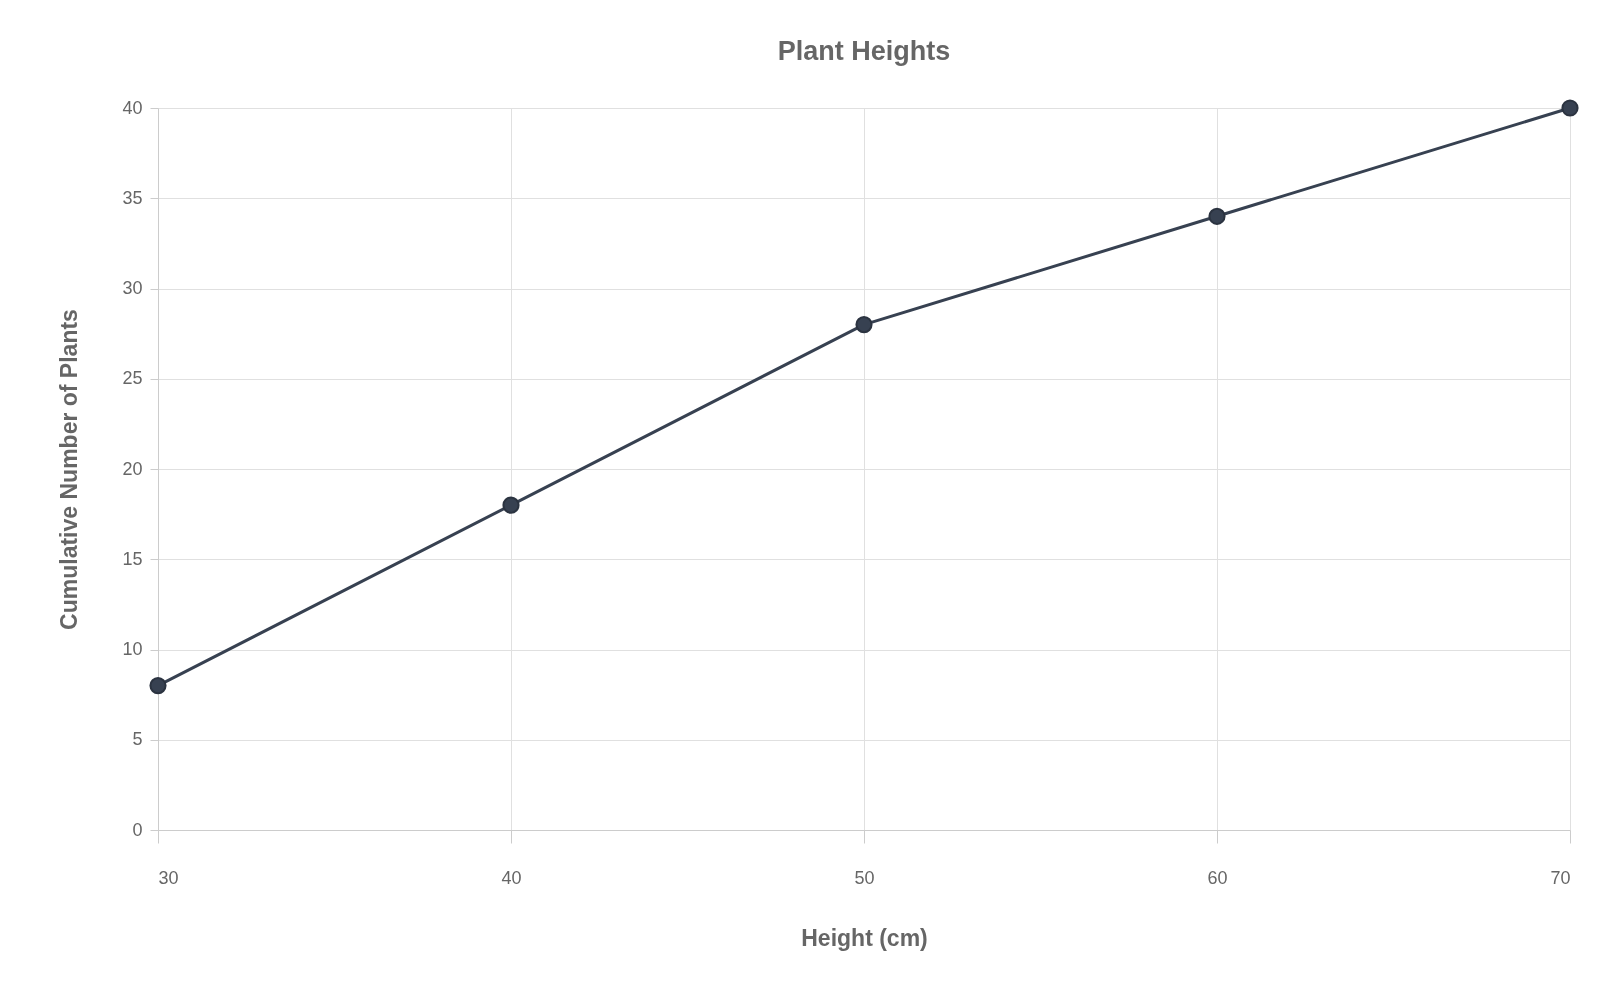 This screenshot has height=1000, width=1600. Describe the element at coordinates (168, 877) in the screenshot. I see `x-tick-label: 30` at that location.